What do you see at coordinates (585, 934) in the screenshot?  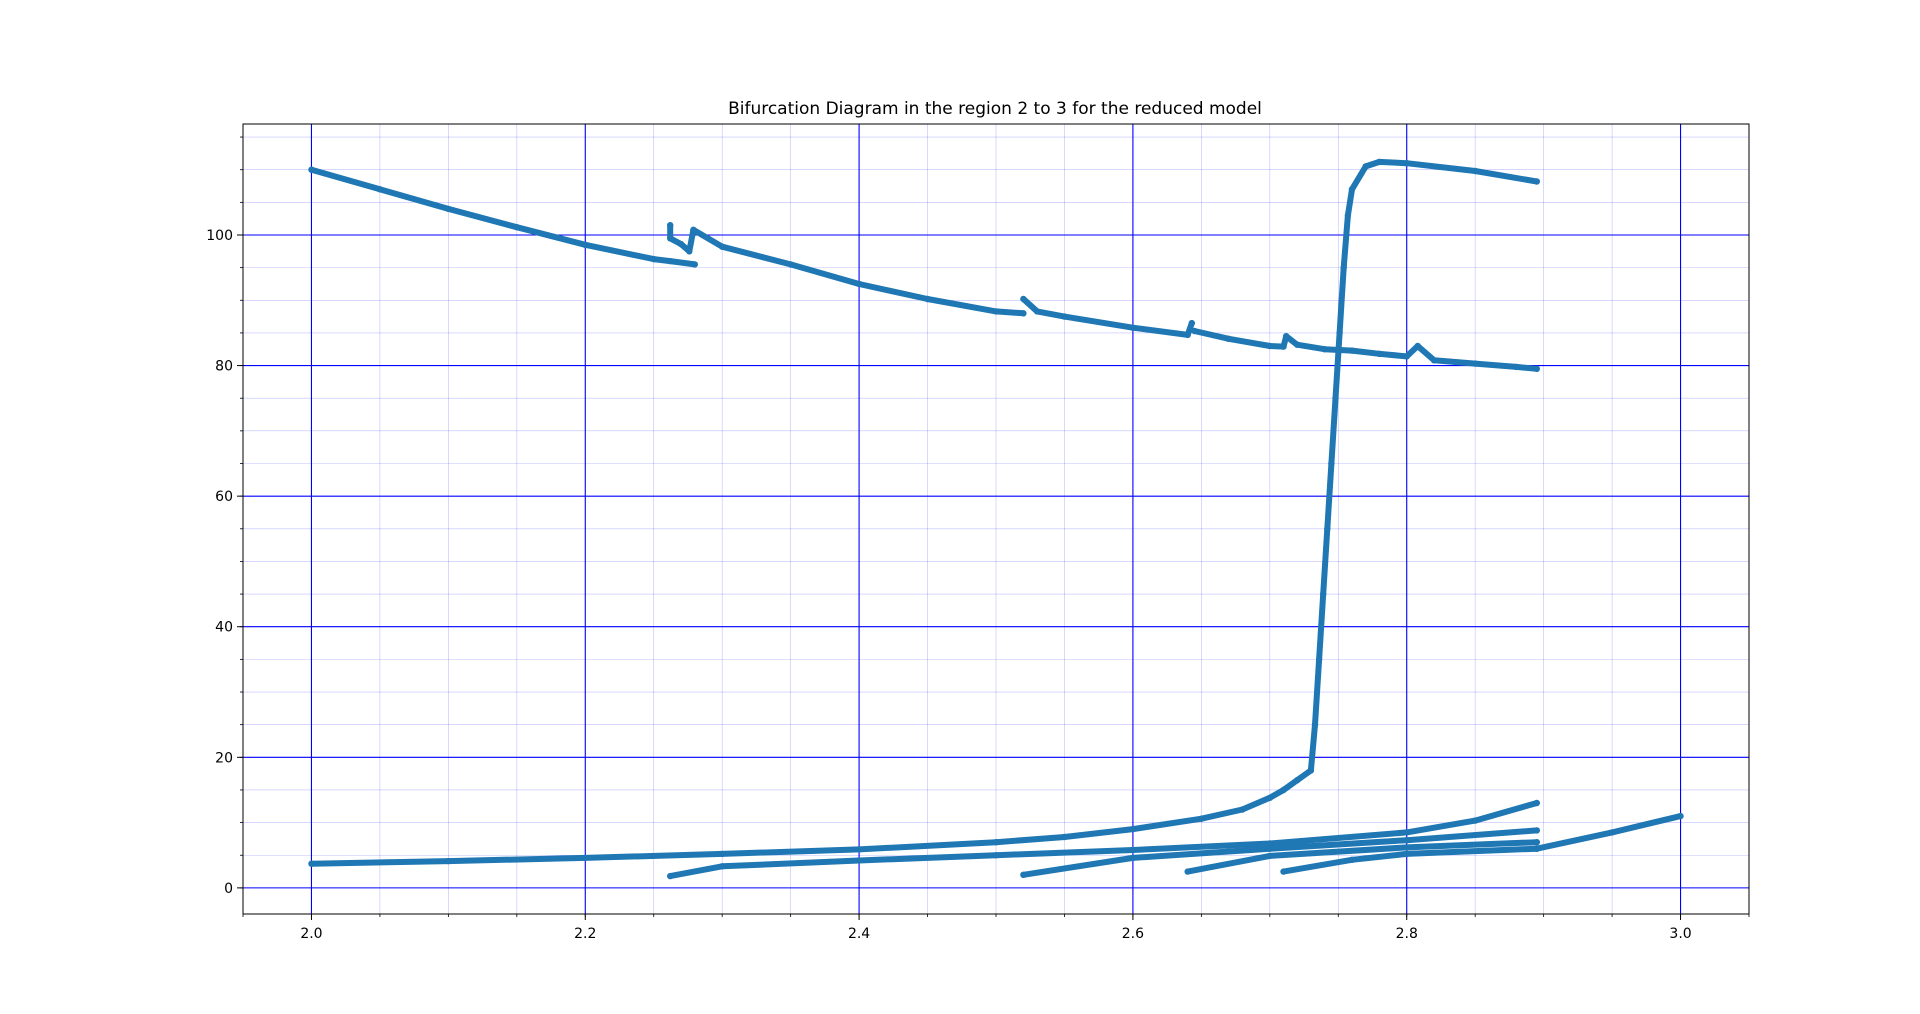 I see `x-tick-label: 2.2` at bounding box center [585, 934].